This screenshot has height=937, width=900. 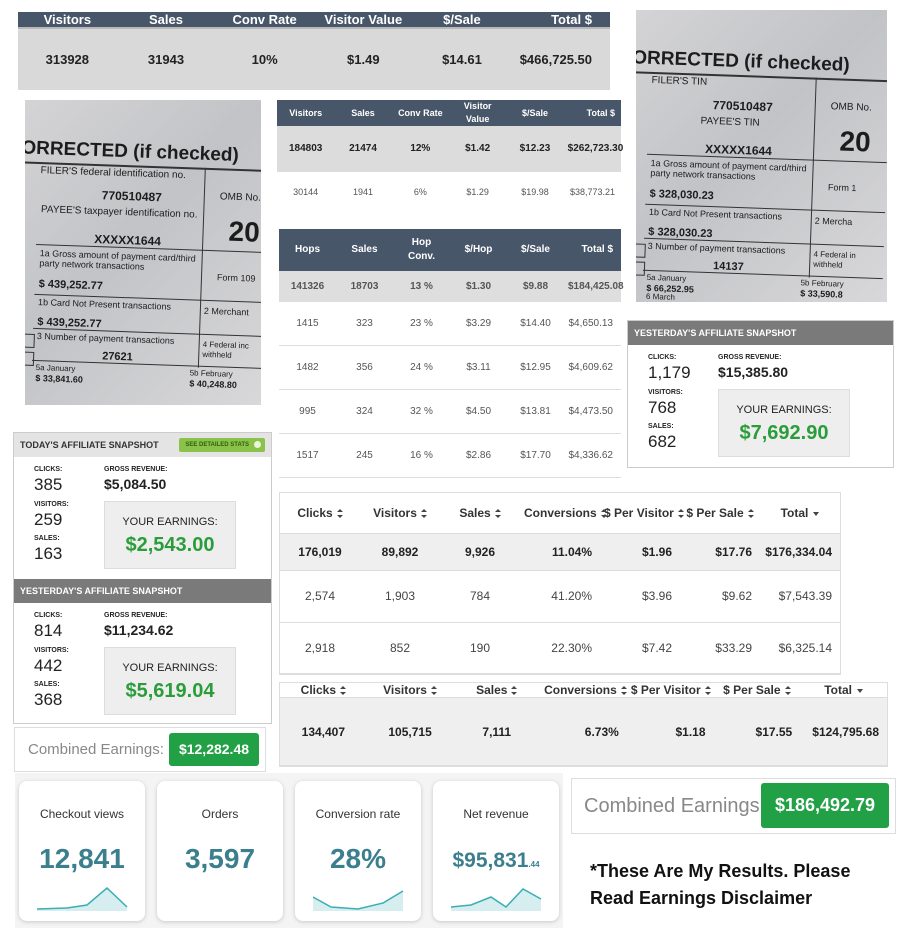 I want to click on table-cell: $184,425.08, so click(x=594, y=286).